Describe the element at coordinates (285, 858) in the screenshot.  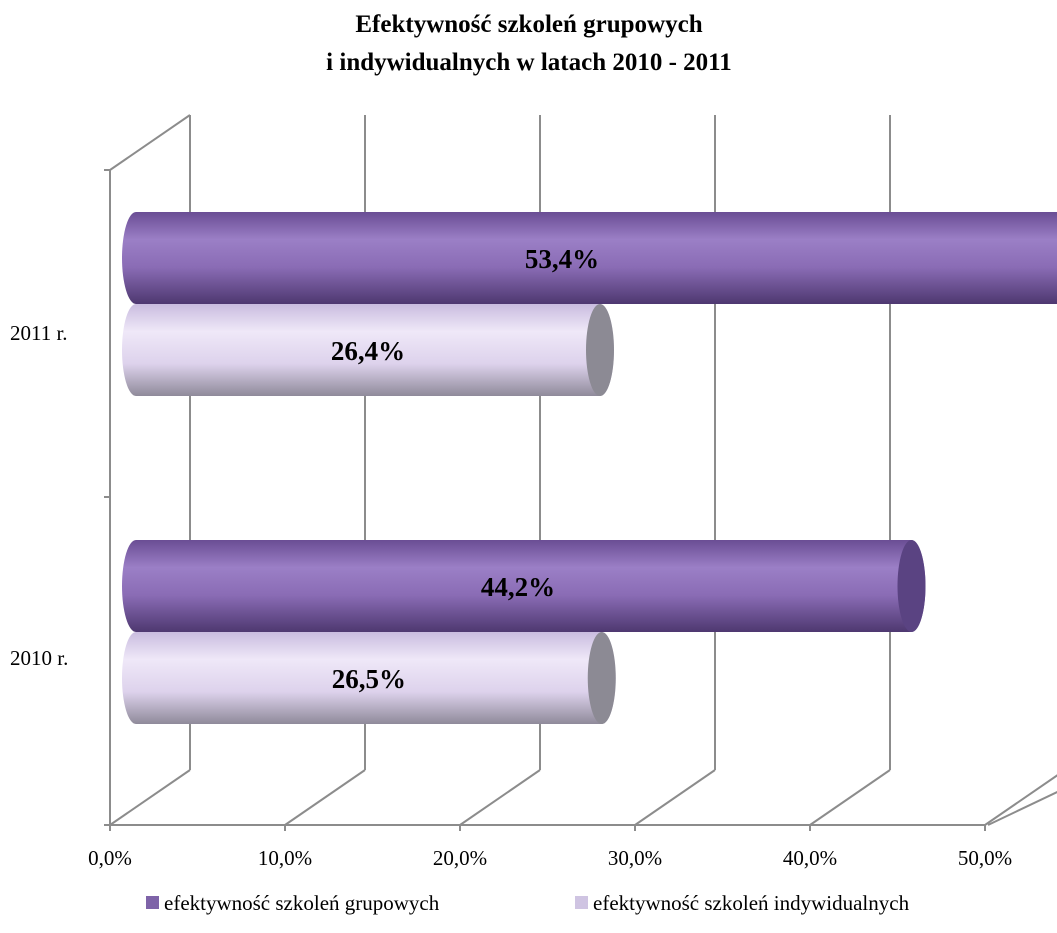
I see `x-tick-label: 10,0%` at that location.